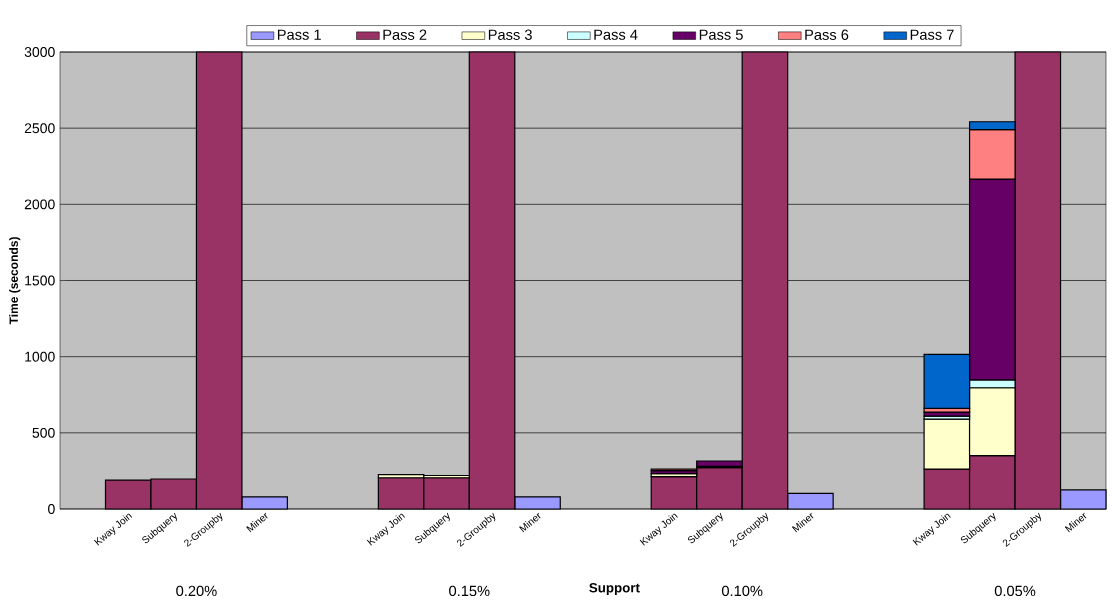 This screenshot has height=604, width=1112. Describe the element at coordinates (469, 591) in the screenshot. I see `text: 0.15%` at that location.